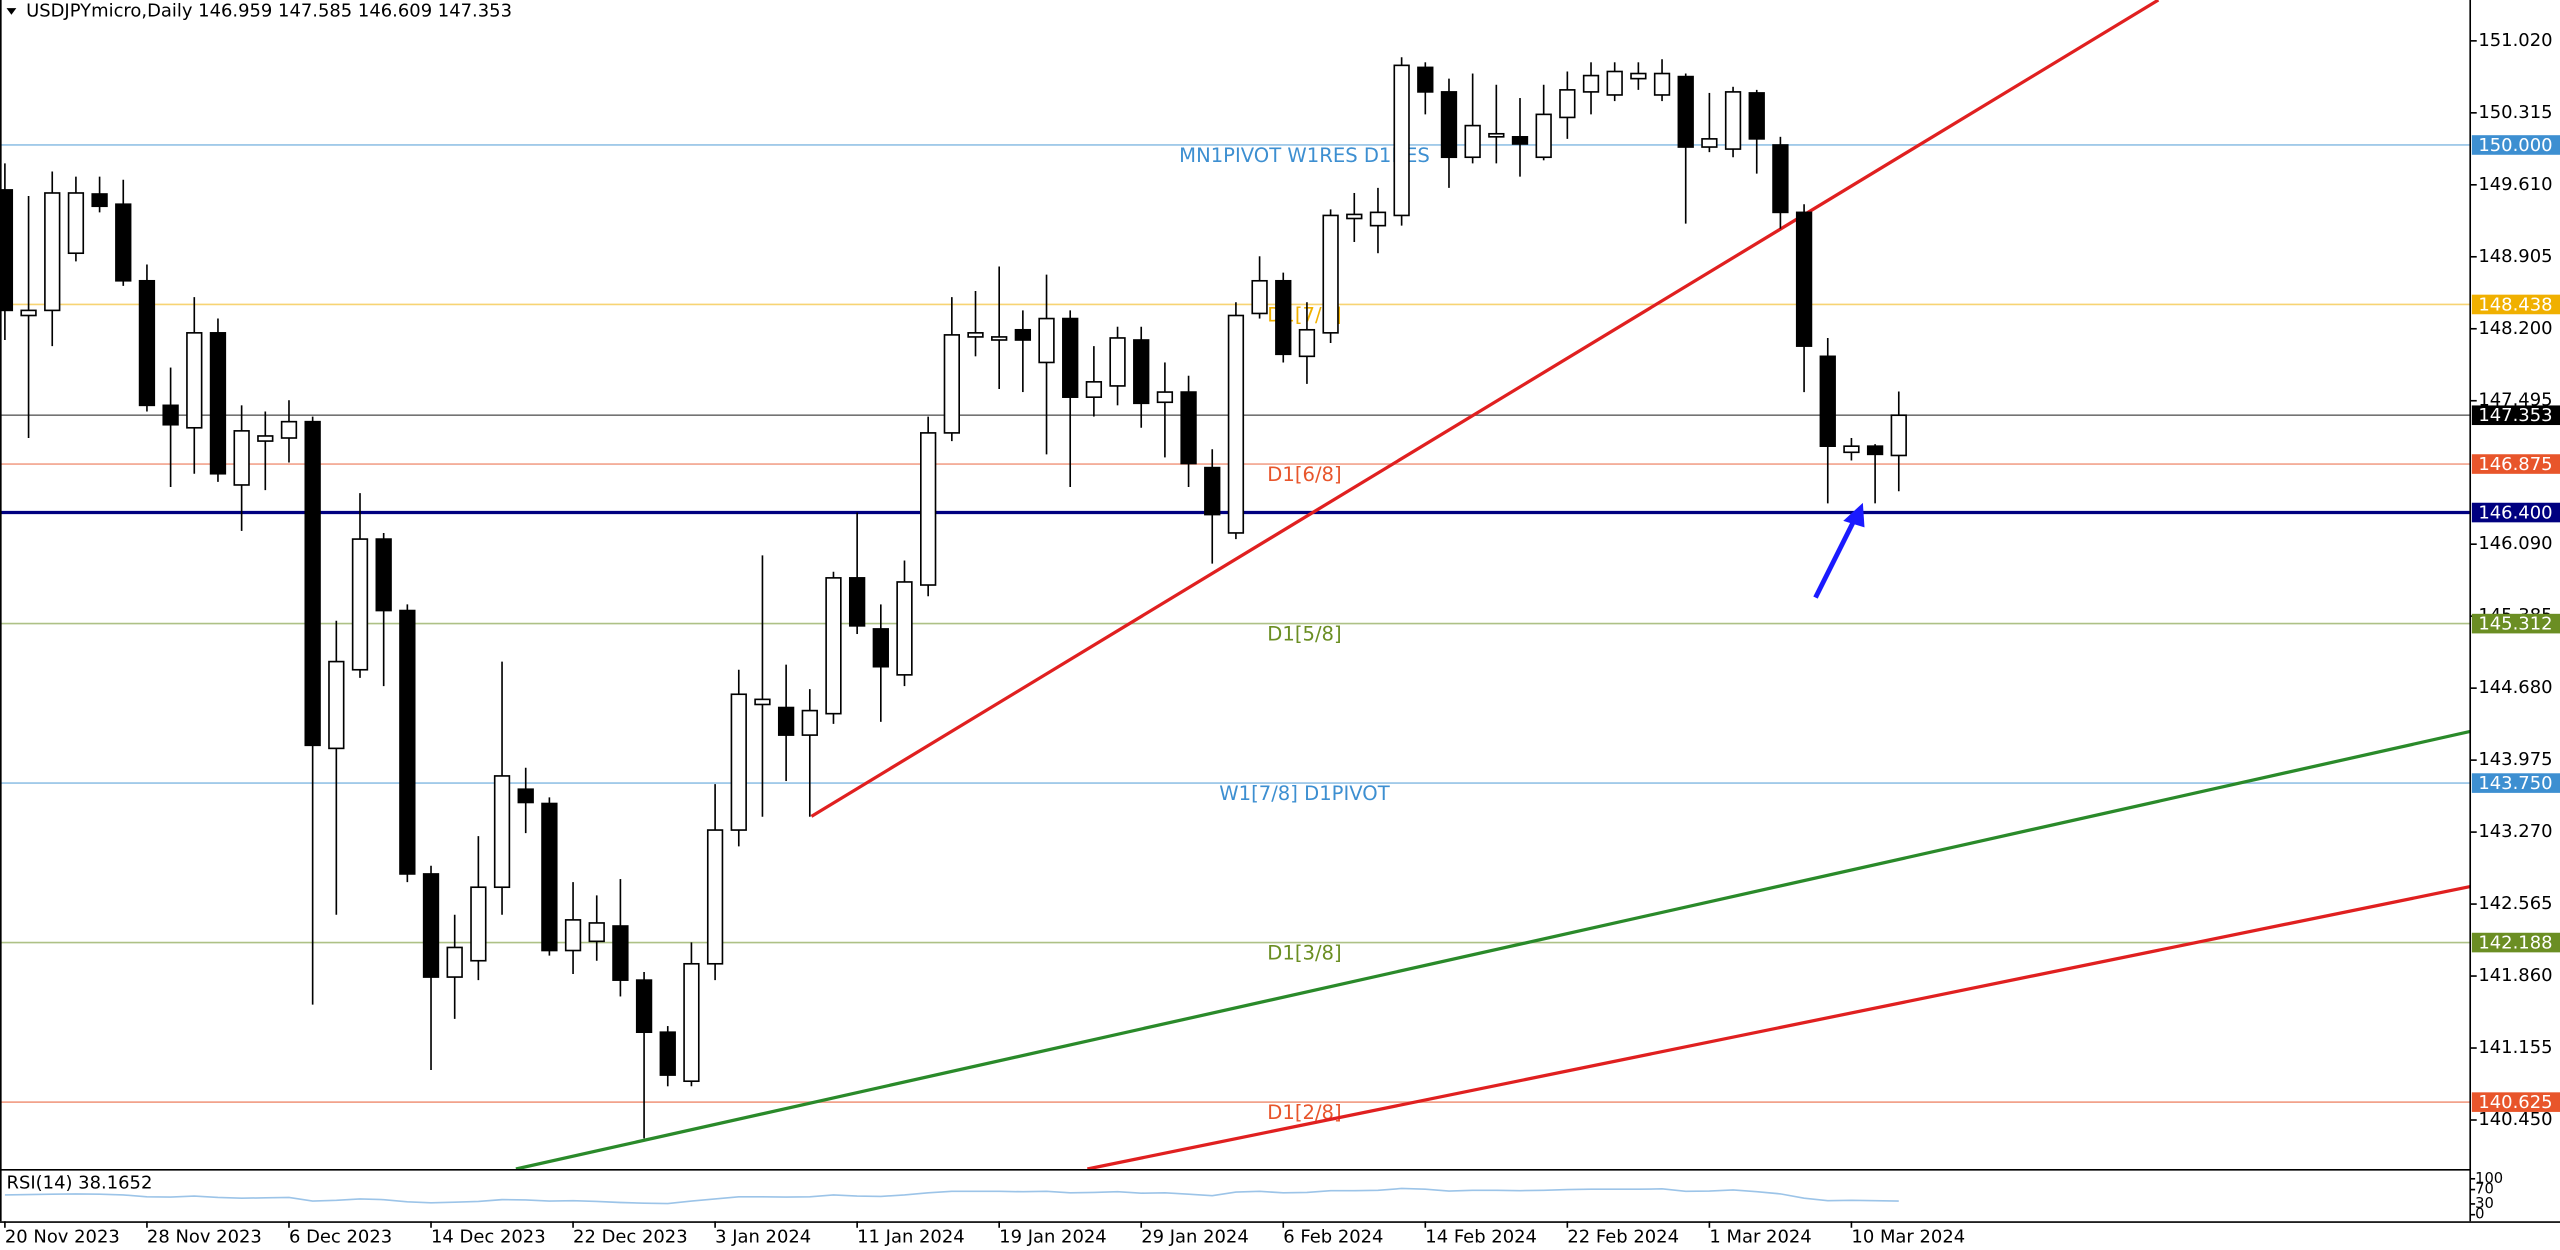  I want to click on arrow-shaft, so click(1835, 558).